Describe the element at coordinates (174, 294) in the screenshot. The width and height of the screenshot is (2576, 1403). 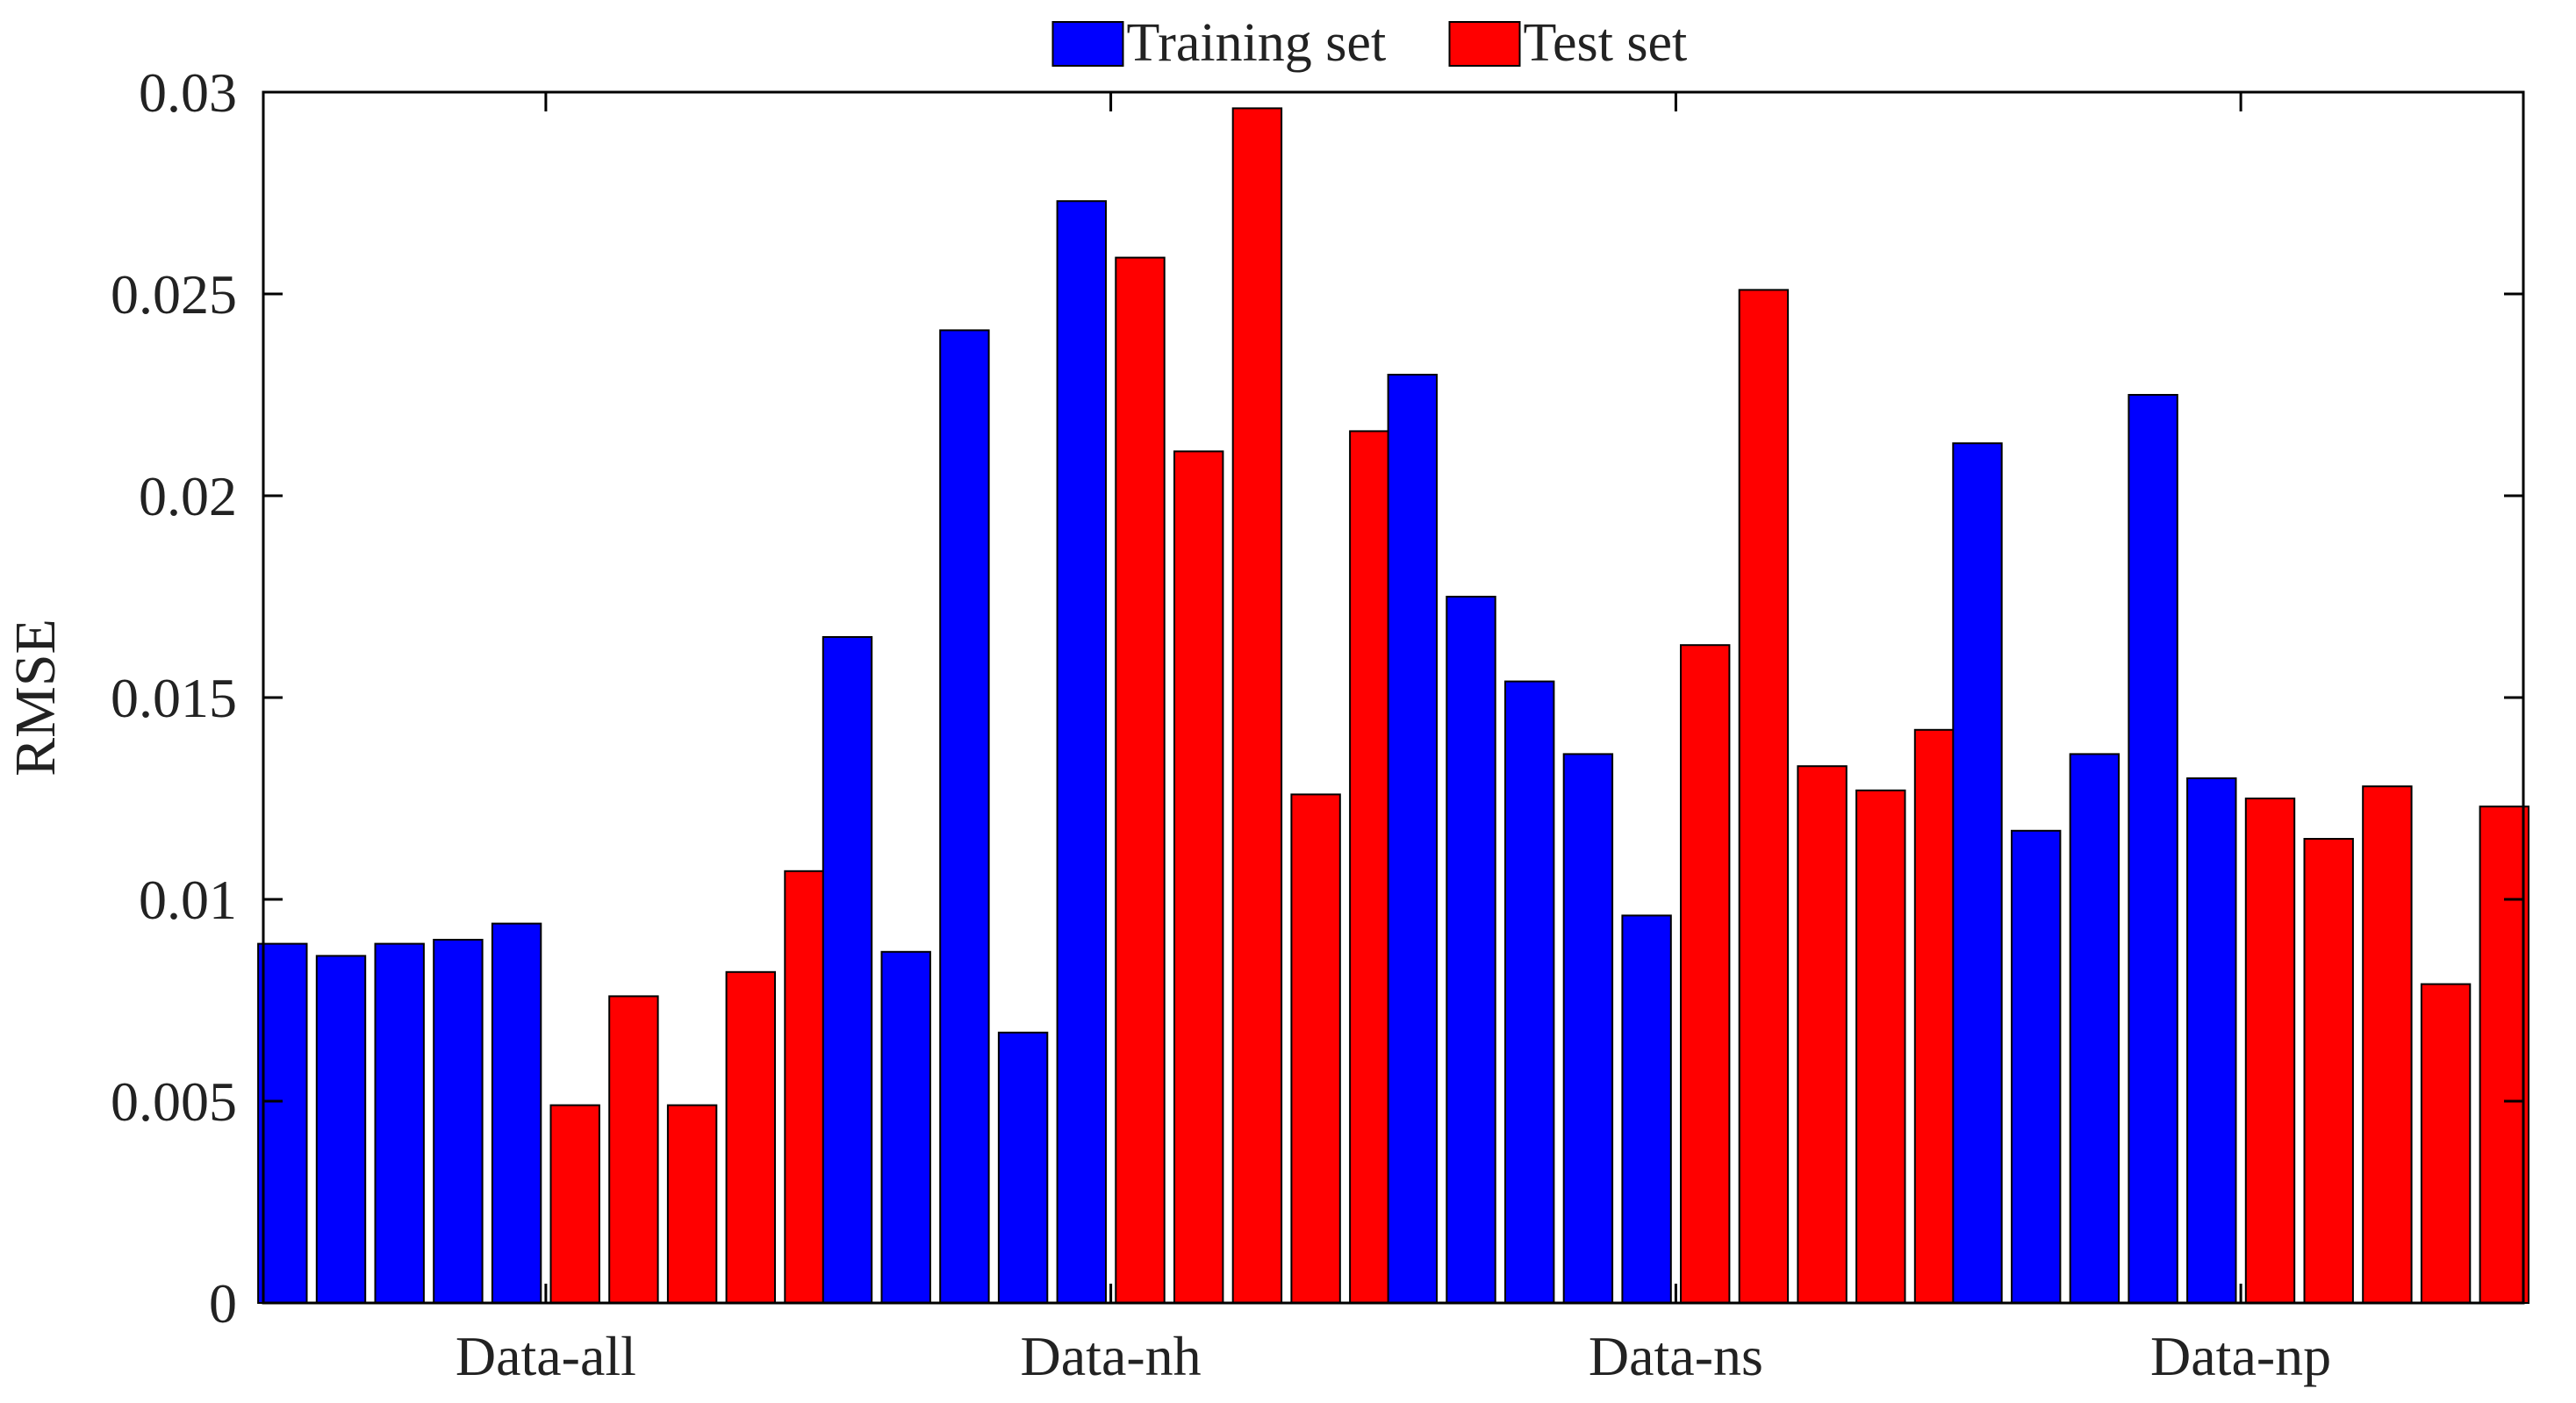
I see `y-tick-label: 0.025` at that location.